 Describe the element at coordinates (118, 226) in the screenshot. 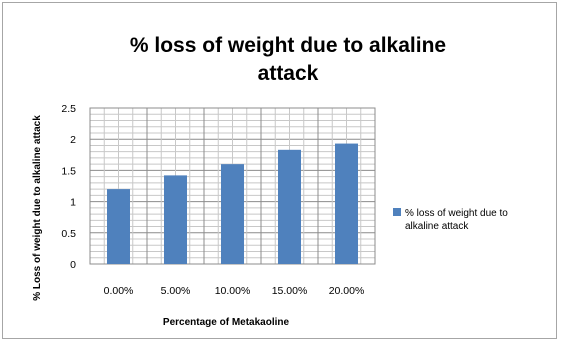

I see `bar-000-percent` at that location.